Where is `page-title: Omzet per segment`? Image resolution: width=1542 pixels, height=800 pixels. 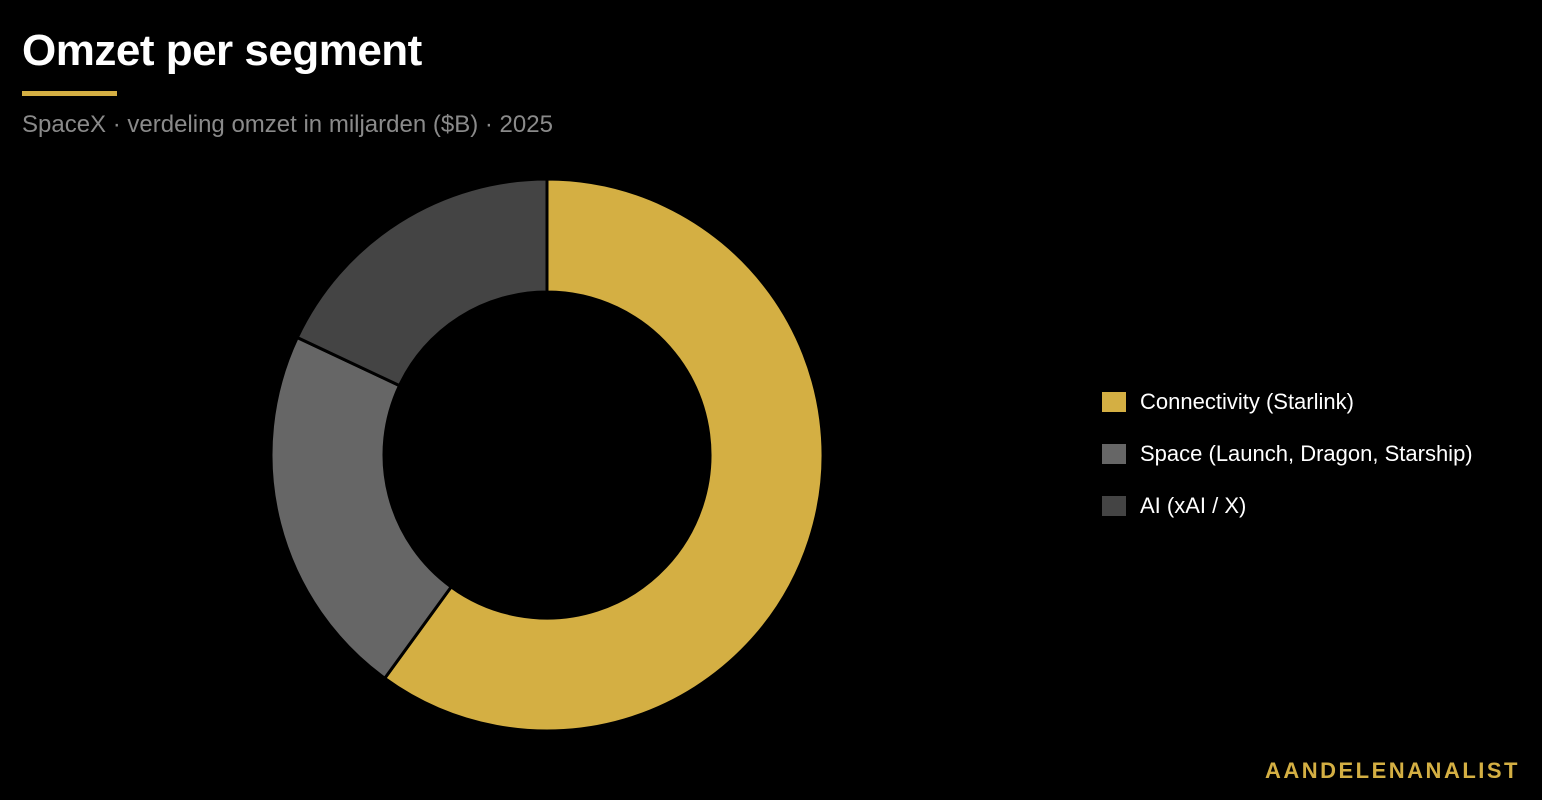 page-title: Omzet per segment is located at coordinates (222, 50).